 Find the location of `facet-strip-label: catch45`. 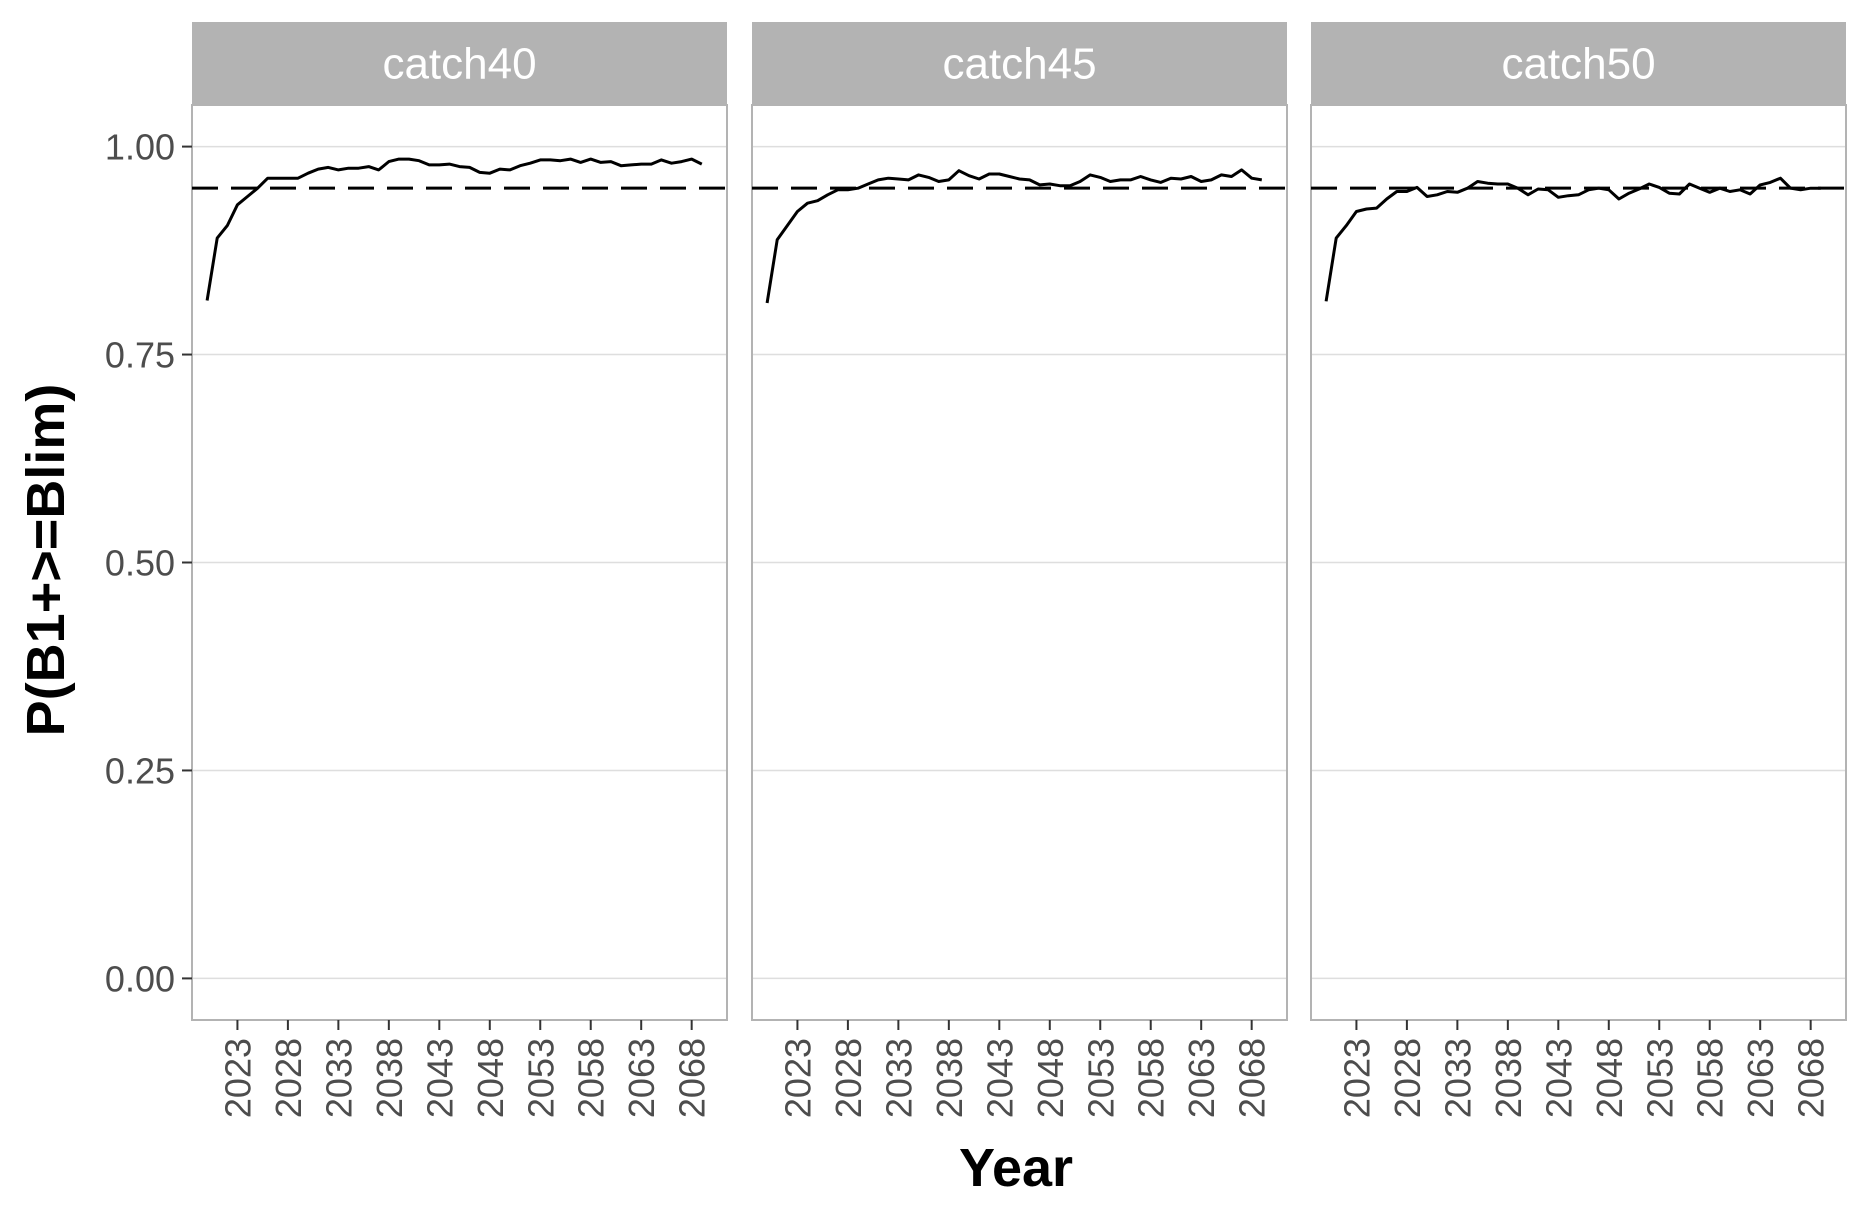

facet-strip-label: catch45 is located at coordinates (1019, 64).